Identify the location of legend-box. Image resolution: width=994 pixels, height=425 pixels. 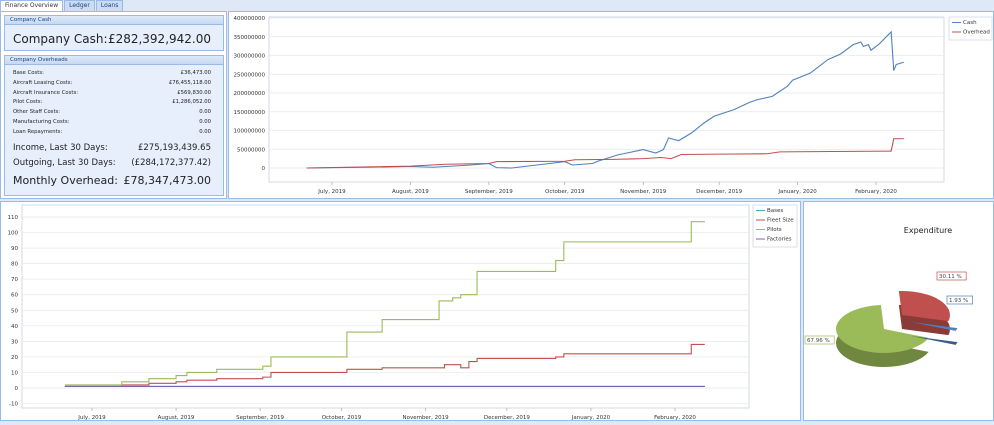
(775, 226).